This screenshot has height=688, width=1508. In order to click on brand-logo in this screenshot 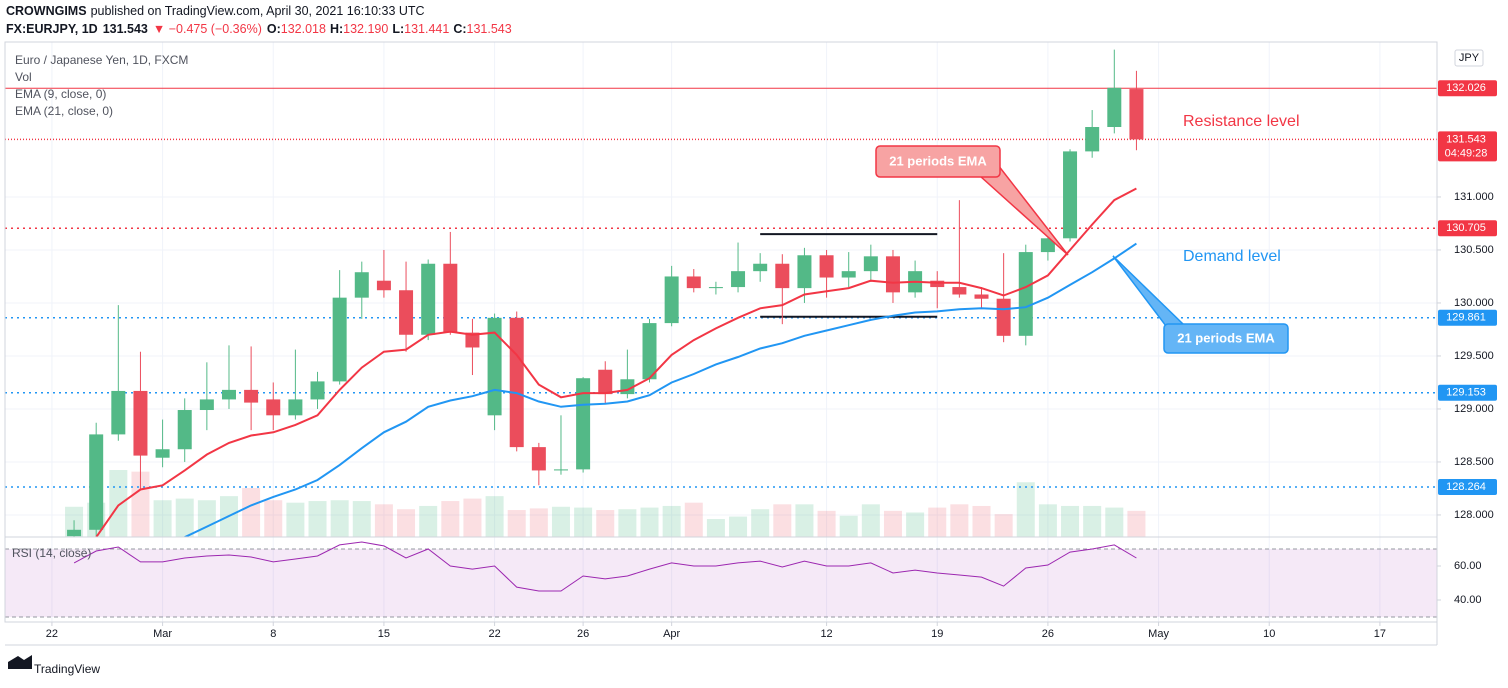, I will do `click(20, 662)`.